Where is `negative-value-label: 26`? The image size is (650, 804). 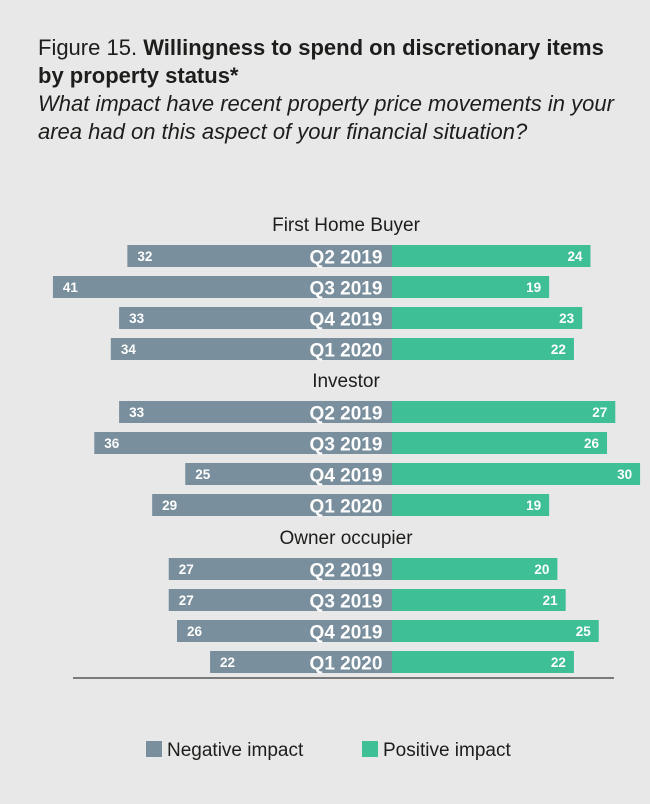
negative-value-label: 26 is located at coordinates (195, 631).